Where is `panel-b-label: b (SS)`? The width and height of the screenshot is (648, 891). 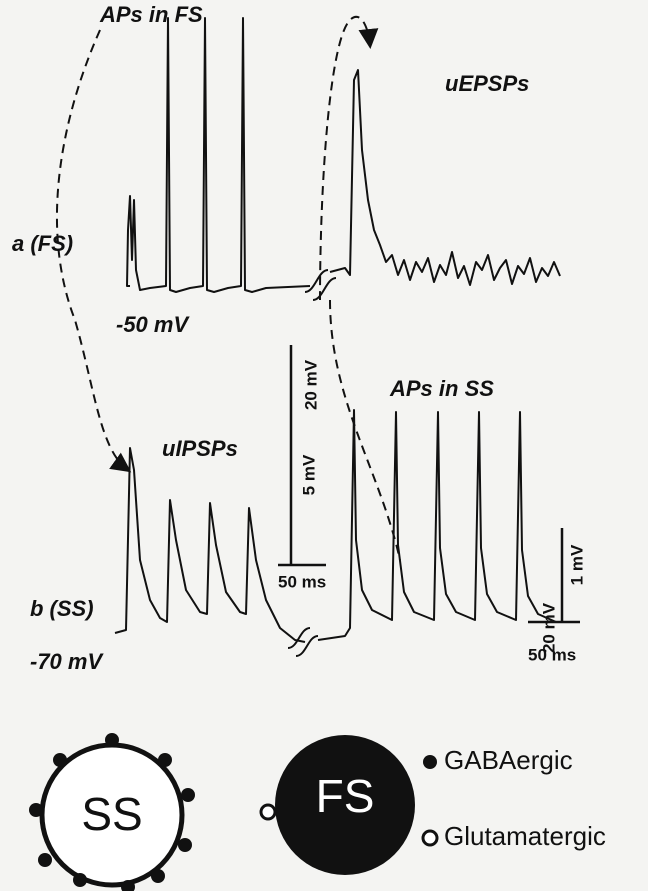 panel-b-label: b (SS) is located at coordinates (62, 608).